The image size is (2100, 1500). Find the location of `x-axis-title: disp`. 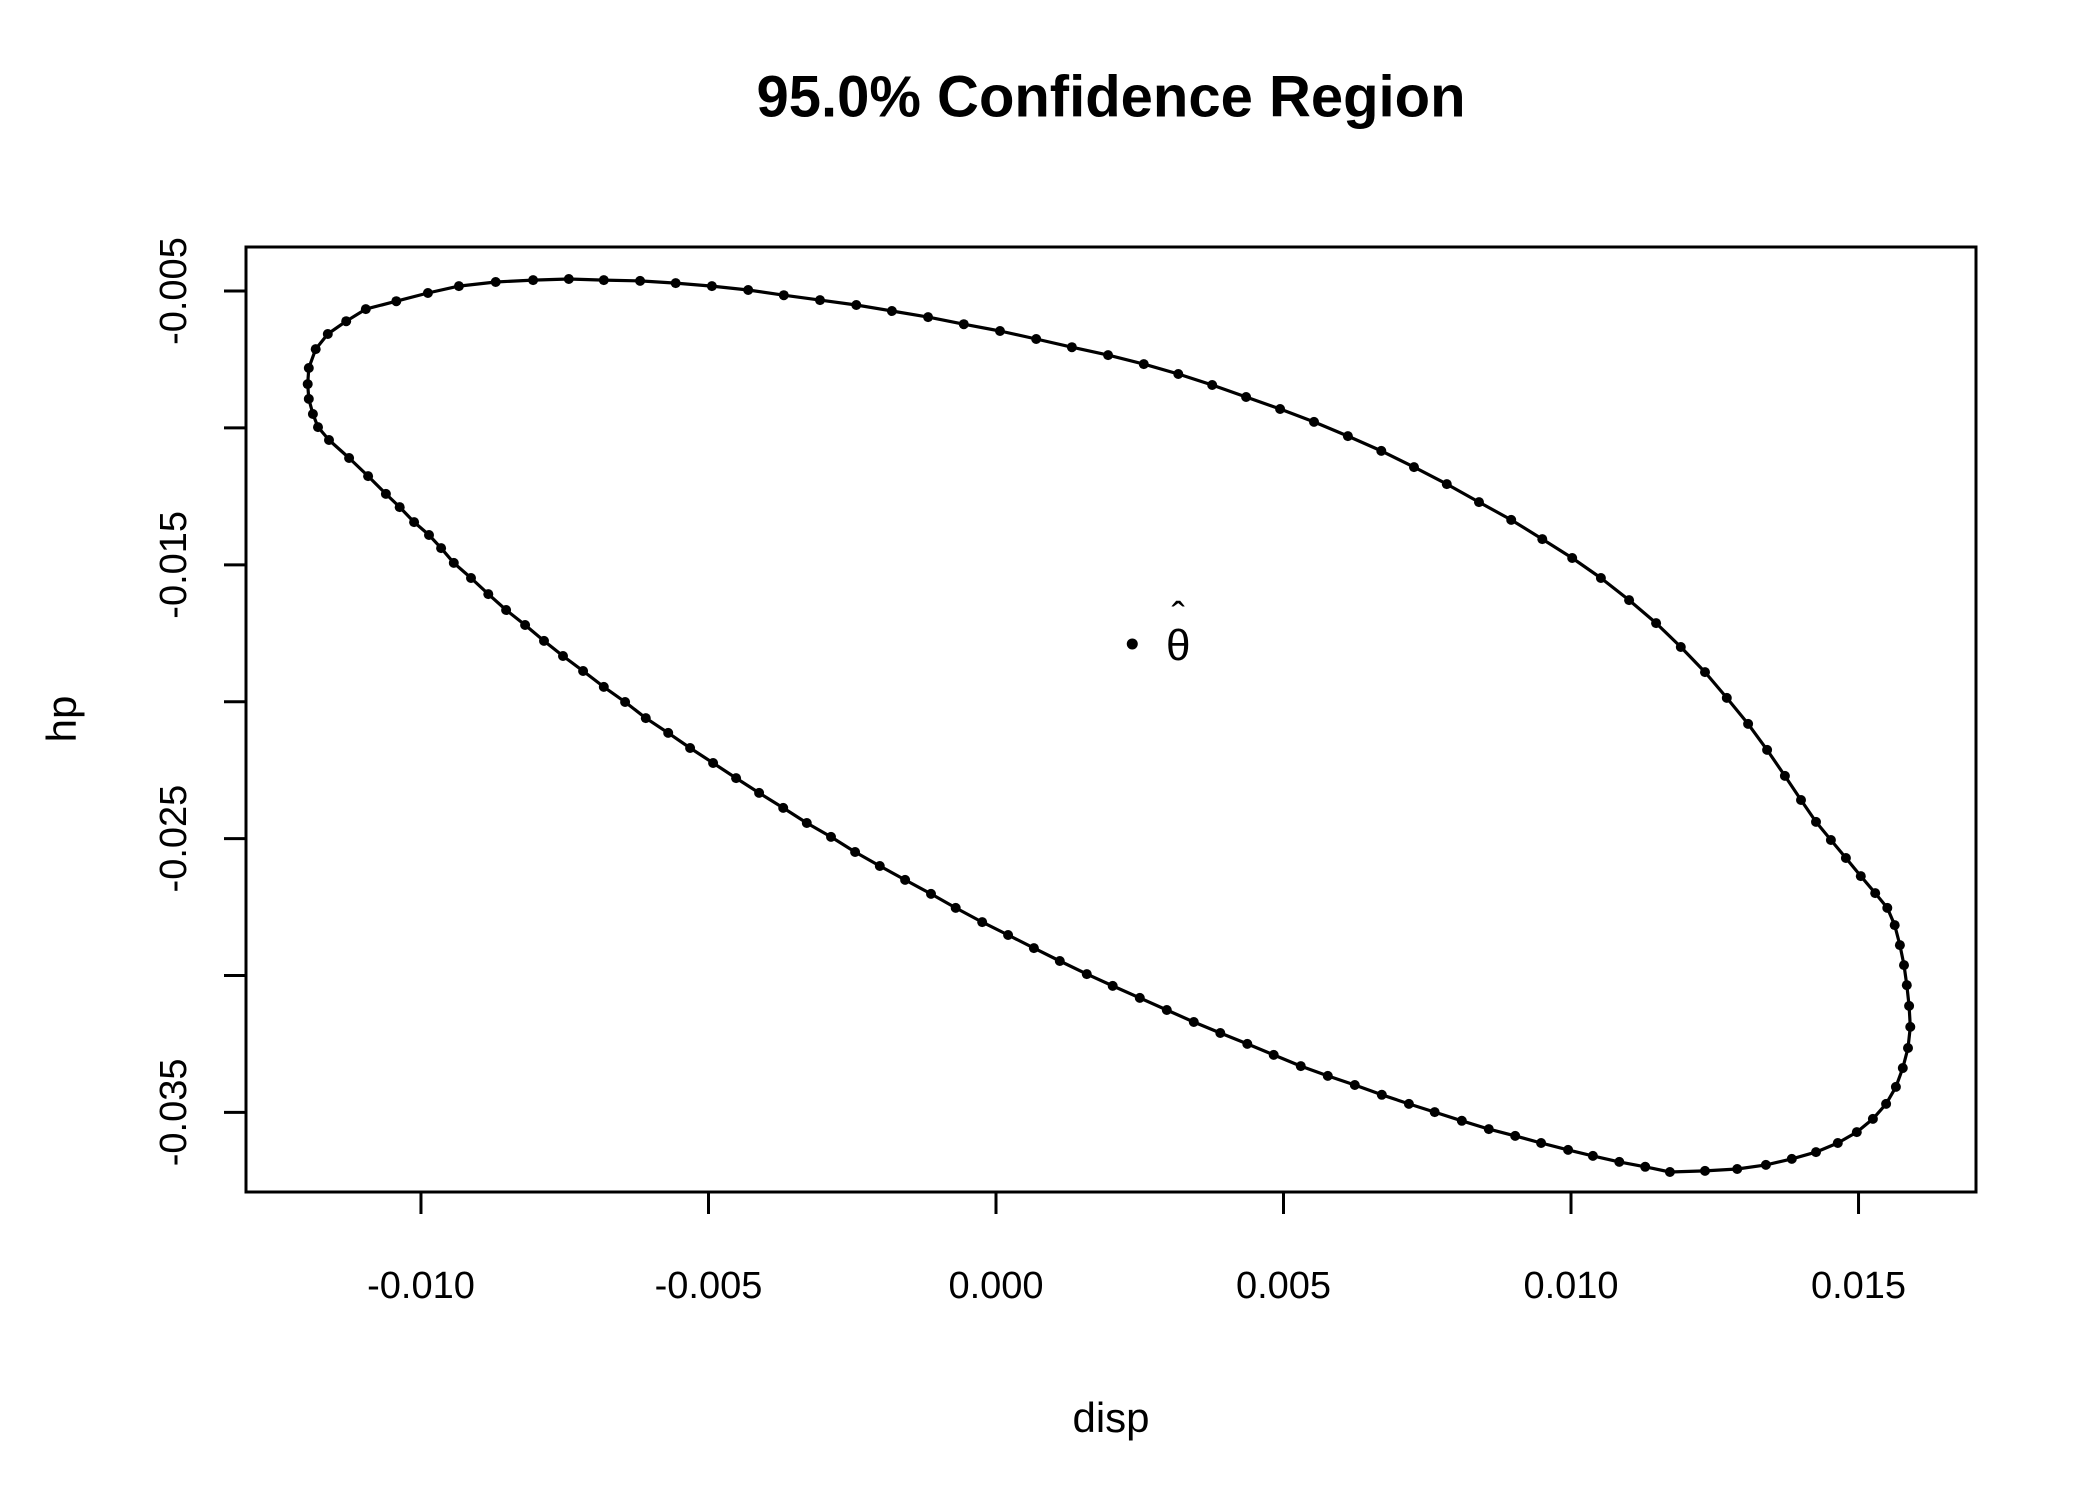

x-axis-title: disp is located at coordinates (1111, 1417).